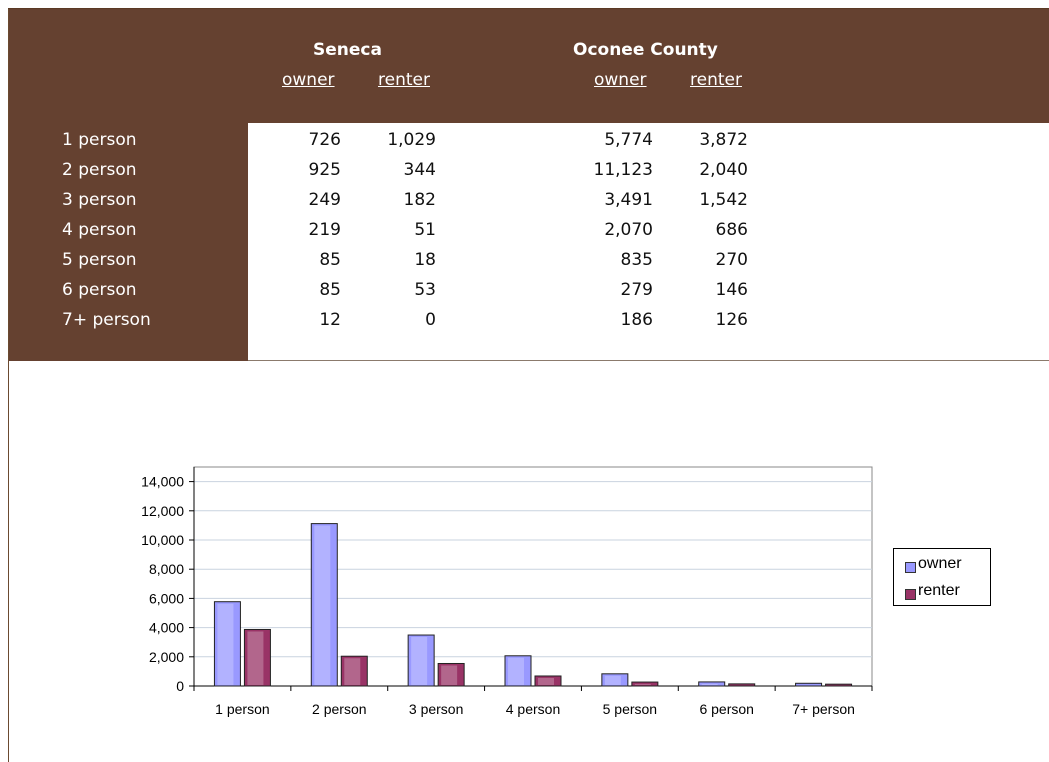  What do you see at coordinates (628, 230) in the screenshot?
I see `table-cell: 2,070` at bounding box center [628, 230].